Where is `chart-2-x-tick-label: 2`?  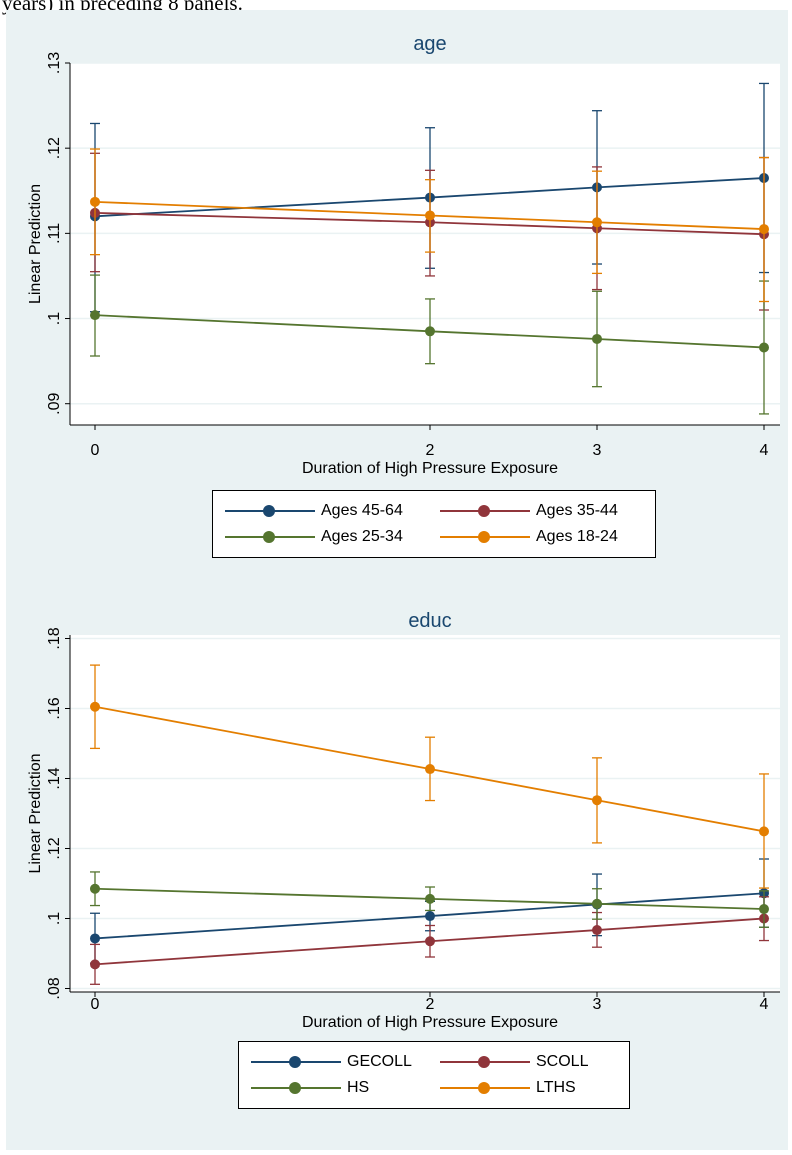 chart-2-x-tick-label: 2 is located at coordinates (430, 1004).